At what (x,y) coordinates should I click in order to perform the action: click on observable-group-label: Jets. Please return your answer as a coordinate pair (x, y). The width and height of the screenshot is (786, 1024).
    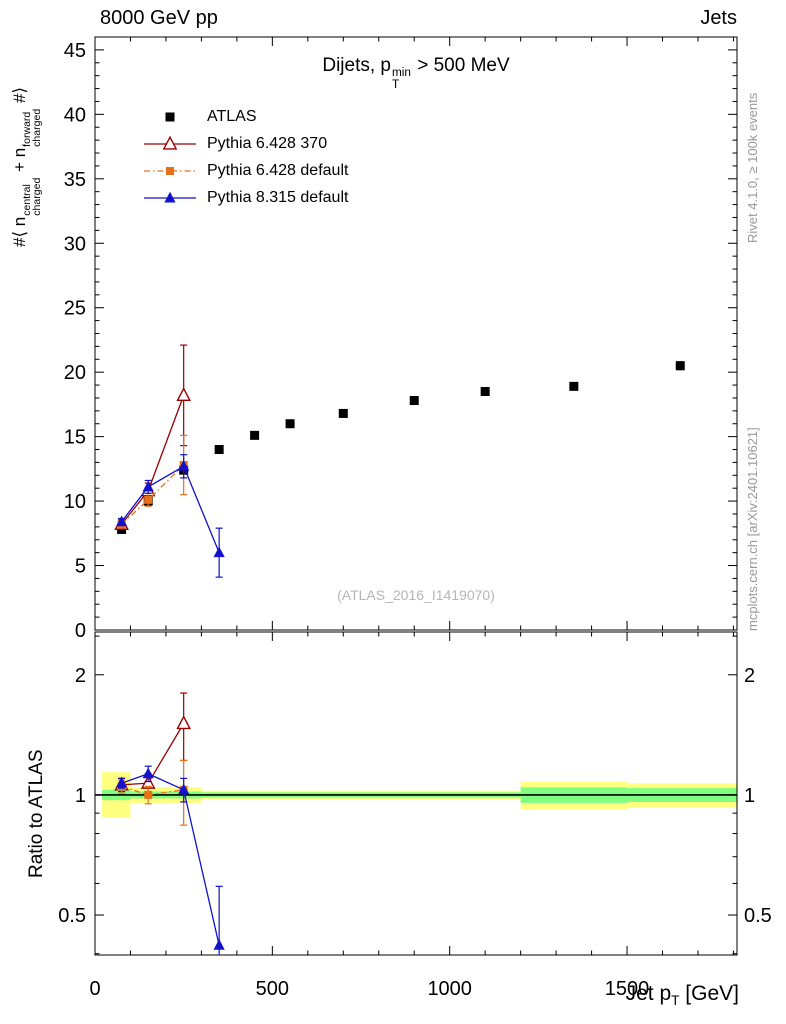
    Looking at the image, I should click on (718, 18).